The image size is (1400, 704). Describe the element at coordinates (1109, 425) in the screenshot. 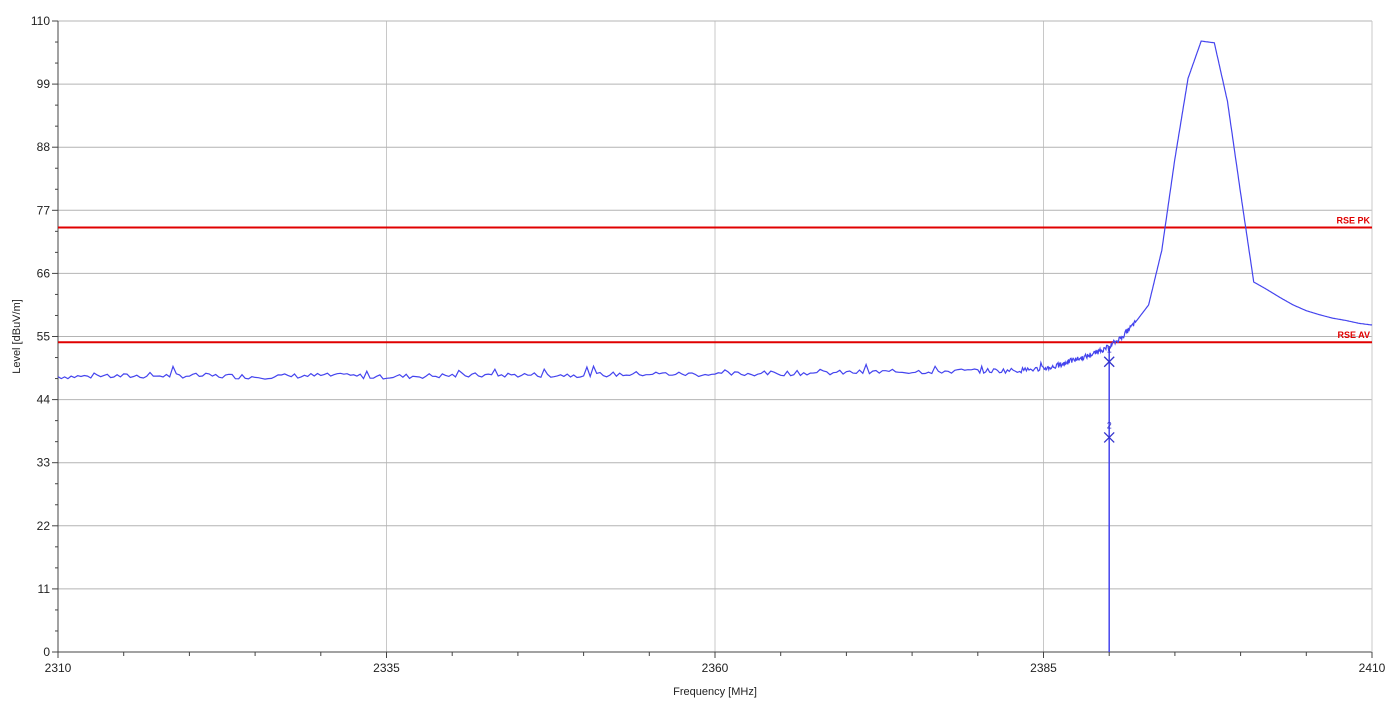

I see `marker-label: 2` at that location.